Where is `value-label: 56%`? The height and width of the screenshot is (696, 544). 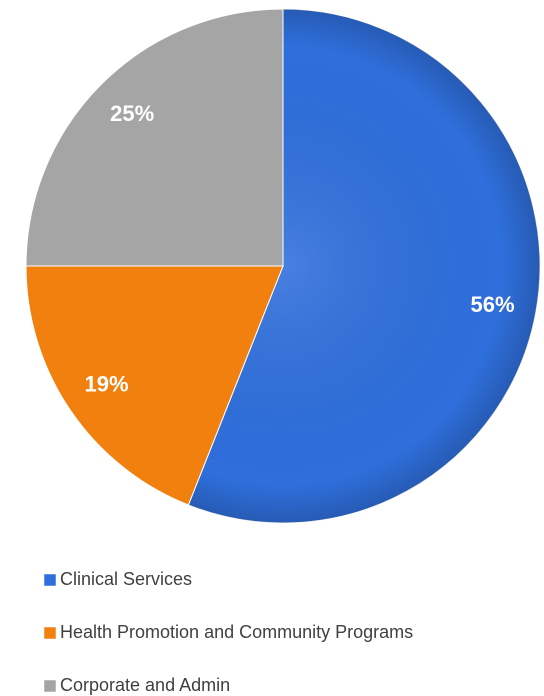 value-label: 56% is located at coordinates (493, 304).